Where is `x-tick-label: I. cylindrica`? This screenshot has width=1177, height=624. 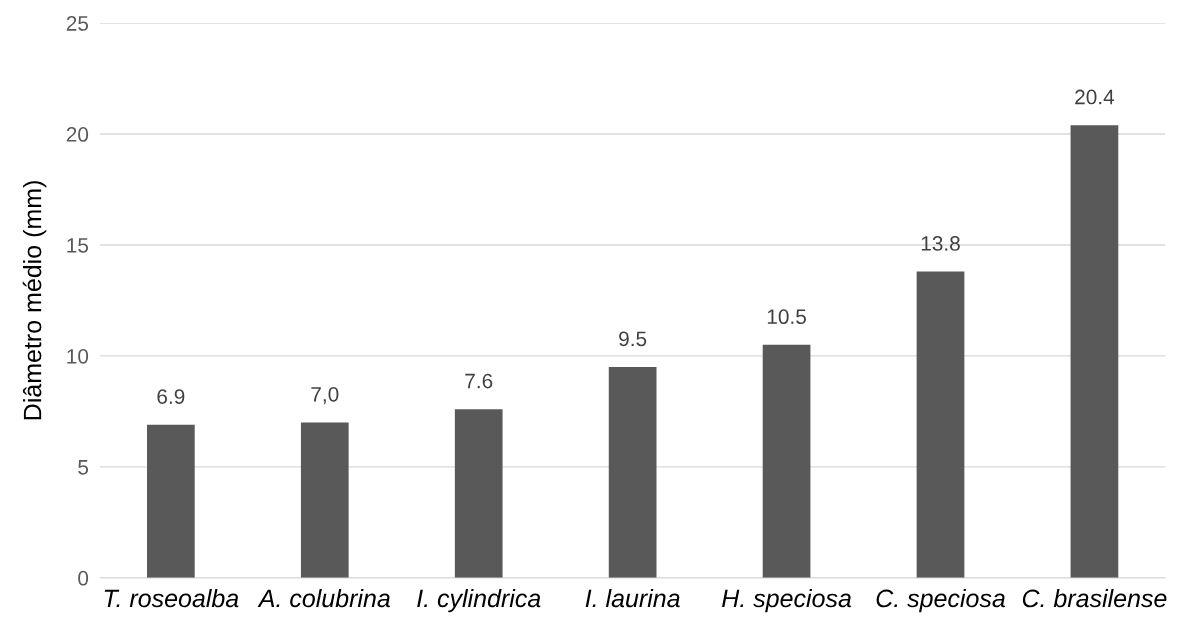 x-tick-label: I. cylindrica is located at coordinates (479, 600).